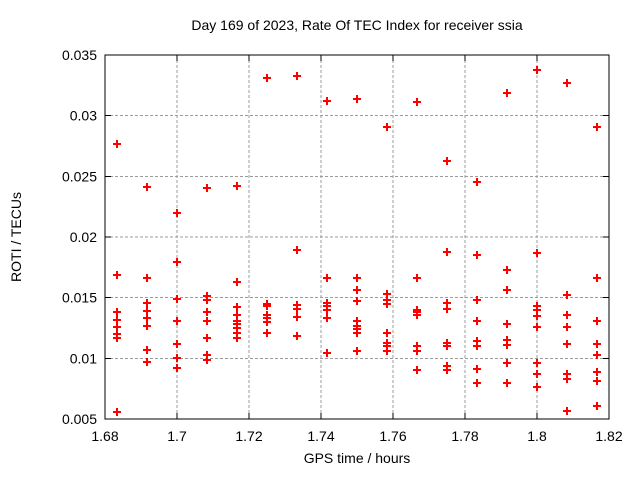  Describe the element at coordinates (16, 237) in the screenshot. I see `y-axis-label: ROTI / TECUs` at that location.